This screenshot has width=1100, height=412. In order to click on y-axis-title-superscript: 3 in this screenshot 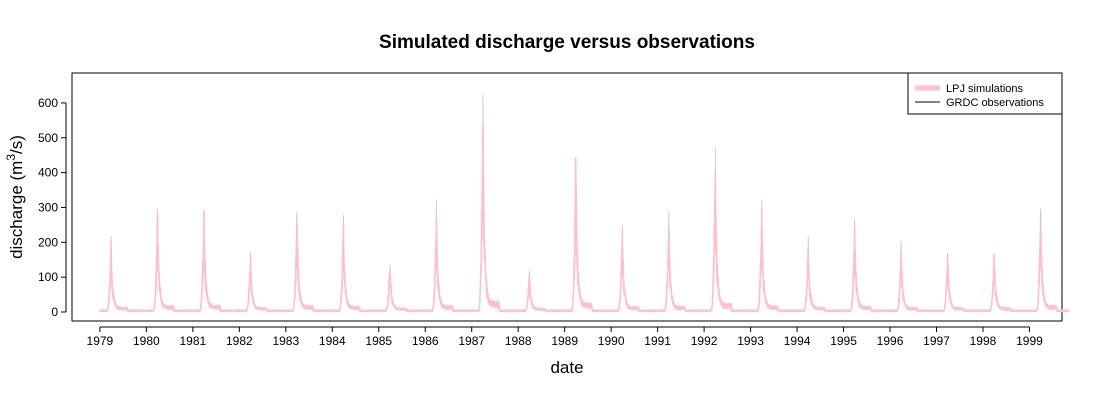, I will do `click(11, 157)`.